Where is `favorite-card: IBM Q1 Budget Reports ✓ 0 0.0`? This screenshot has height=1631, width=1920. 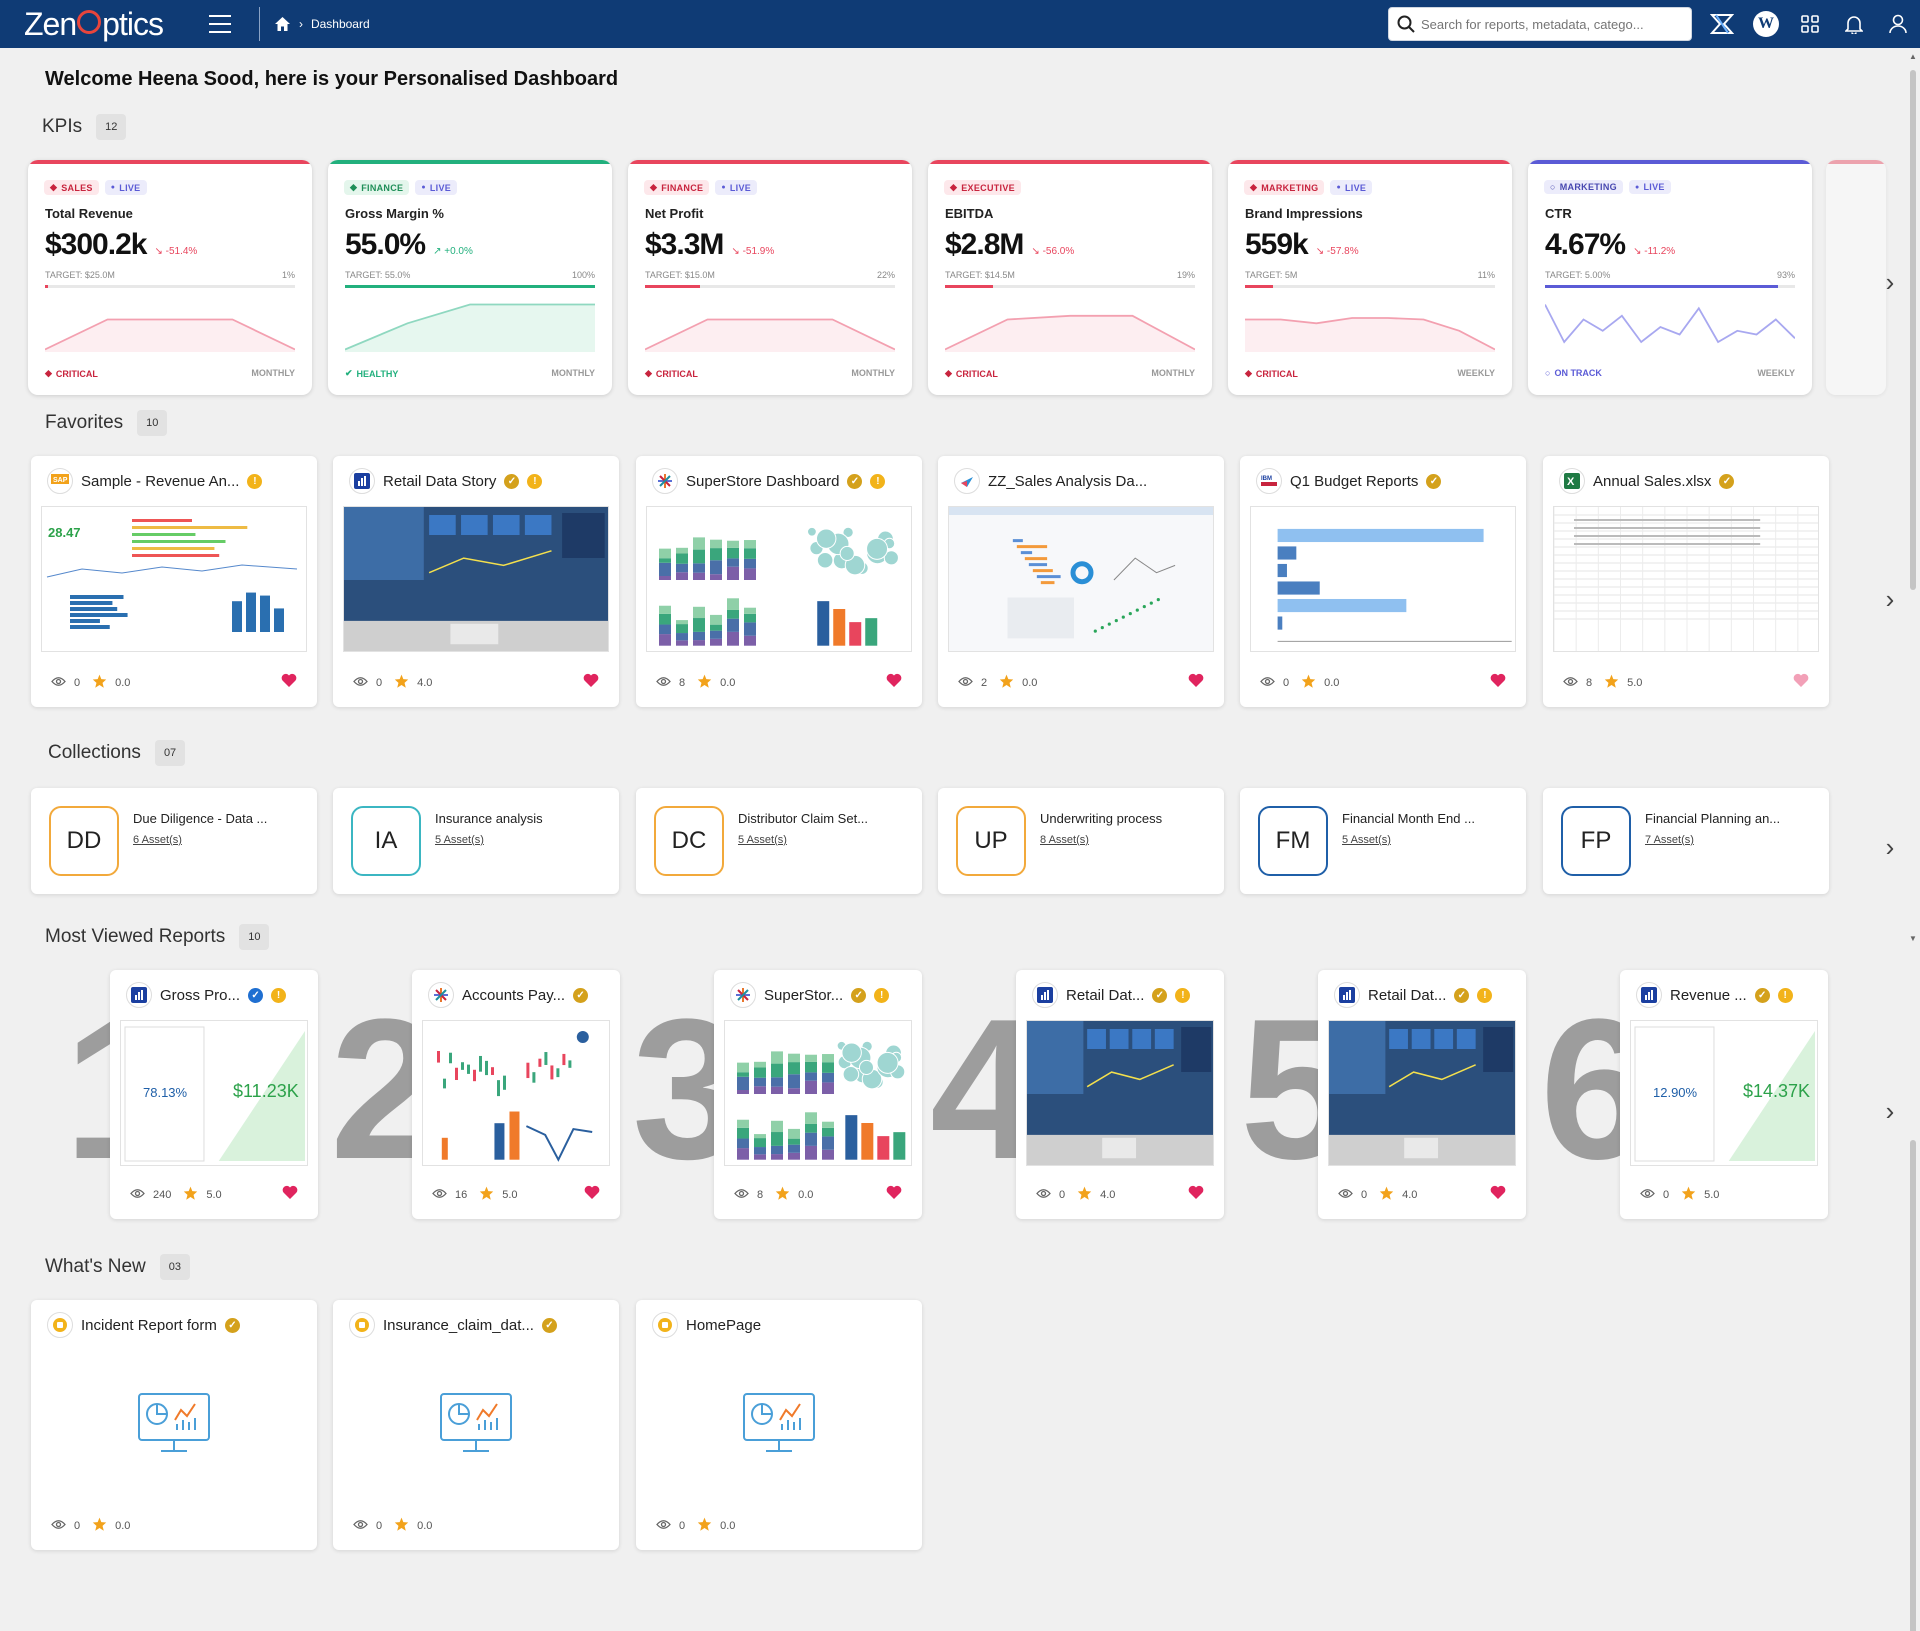 favorite-card: IBM Q1 Budget Reports ✓ 0 0.0 is located at coordinates (1383, 581).